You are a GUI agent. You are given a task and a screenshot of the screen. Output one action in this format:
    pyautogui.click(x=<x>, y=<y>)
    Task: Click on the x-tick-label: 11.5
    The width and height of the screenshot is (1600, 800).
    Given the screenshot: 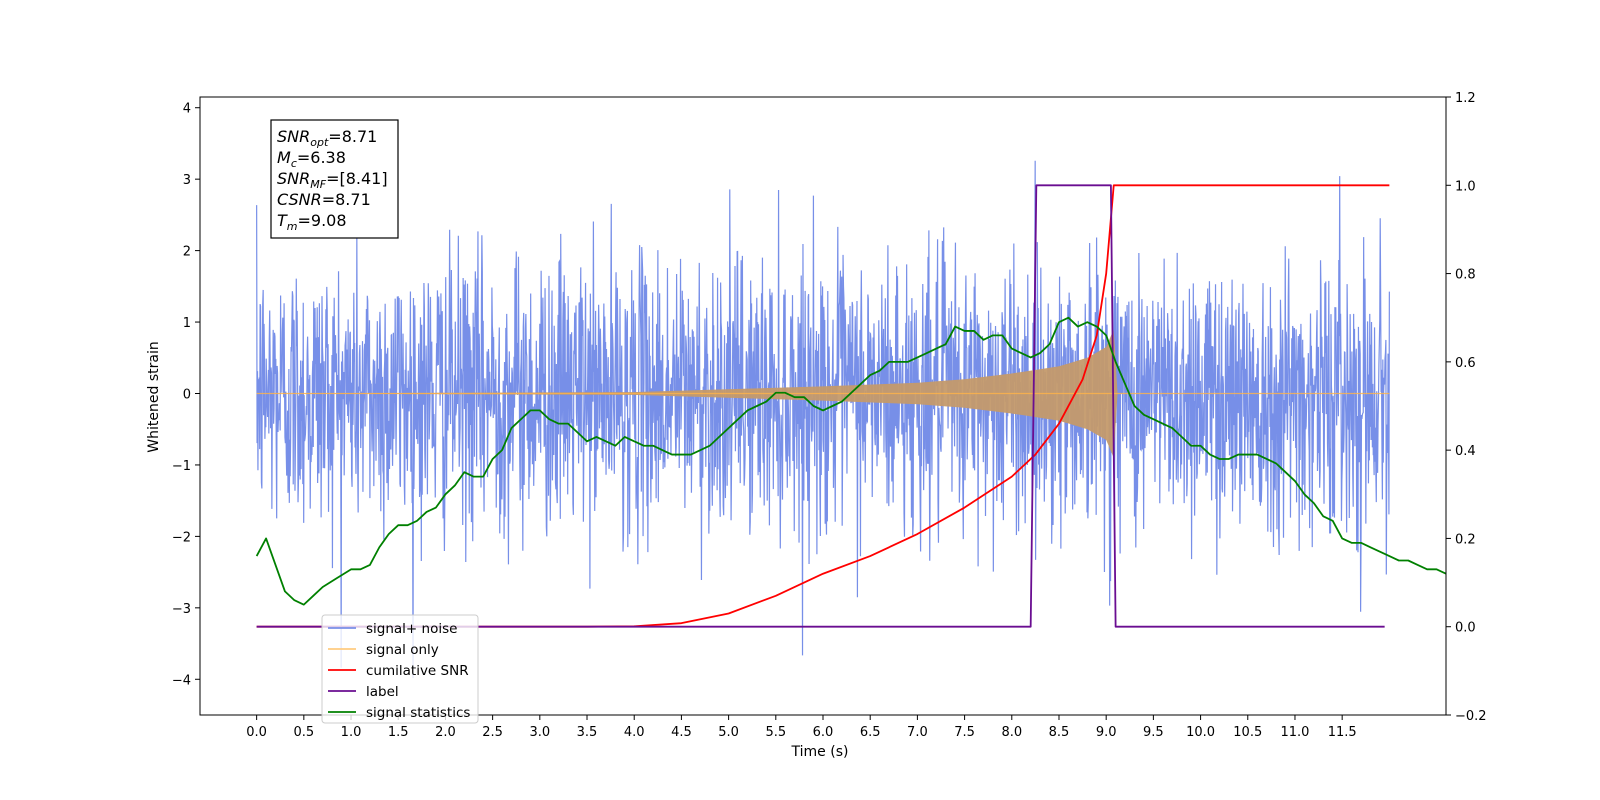 What is the action you would take?
    pyautogui.click(x=1342, y=732)
    